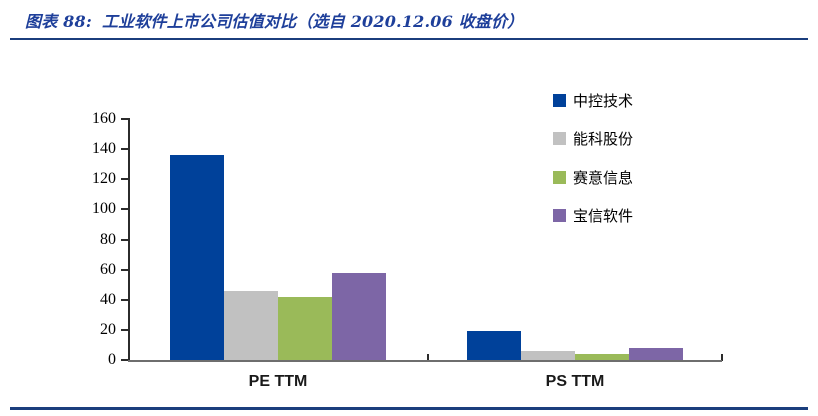 Image resolution: width=818 pixels, height=416 pixels. Describe the element at coordinates (108, 329) in the screenshot. I see `y-axis-tick-label: 20` at that location.